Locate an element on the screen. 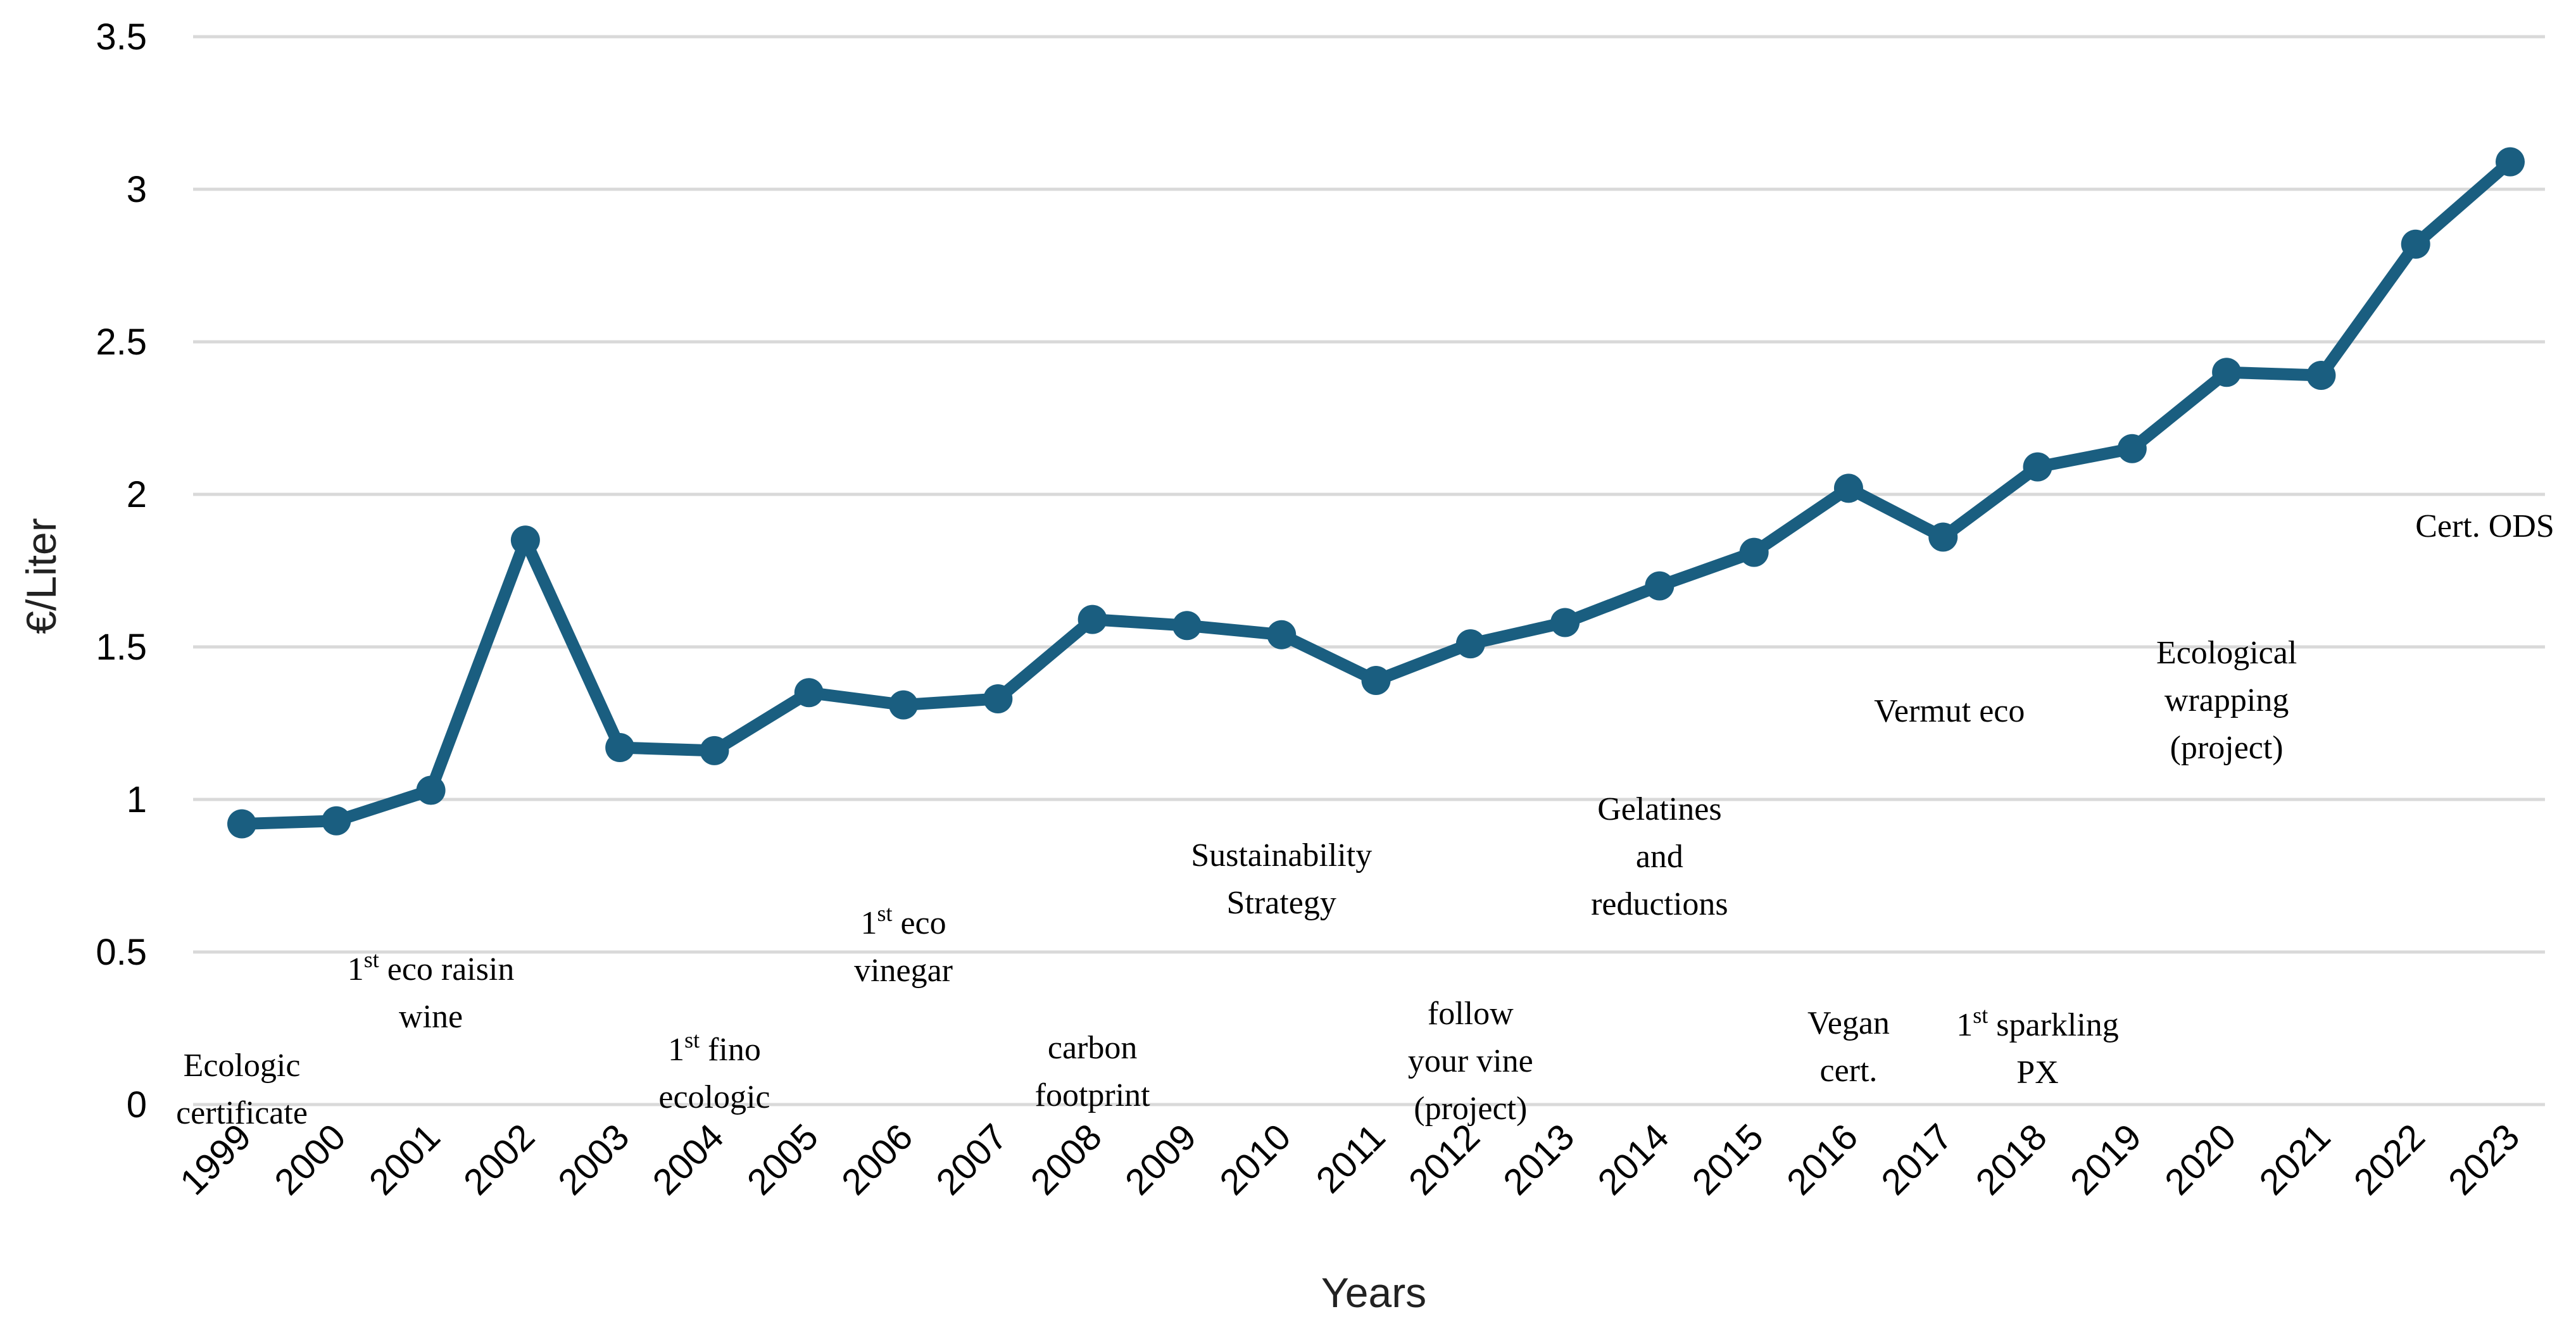 The width and height of the screenshot is (2576, 1328). data-point-2003 is located at coordinates (620, 748).